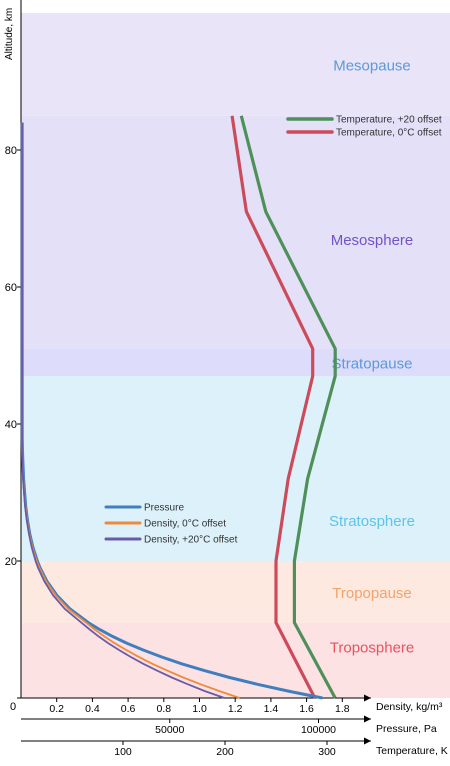 The height and width of the screenshot is (766, 450). I want to click on pressure-tick-label-50000: 50000, so click(169, 730).